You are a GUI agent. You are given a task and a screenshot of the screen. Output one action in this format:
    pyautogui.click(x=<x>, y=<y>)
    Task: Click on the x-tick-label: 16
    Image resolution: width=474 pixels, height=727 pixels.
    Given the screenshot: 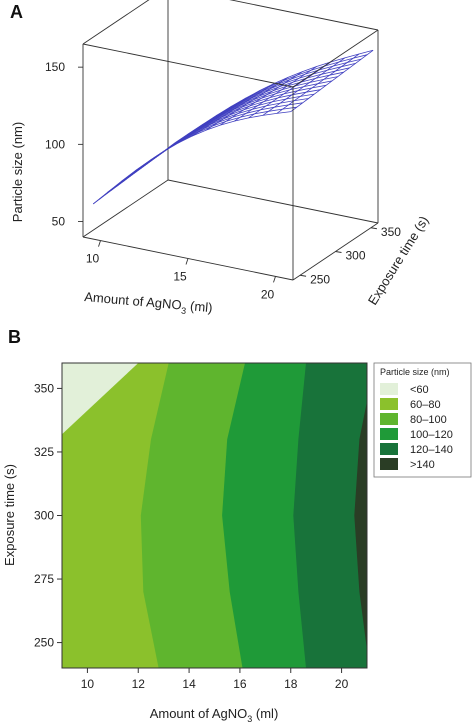 What is the action you would take?
    pyautogui.click(x=240, y=684)
    